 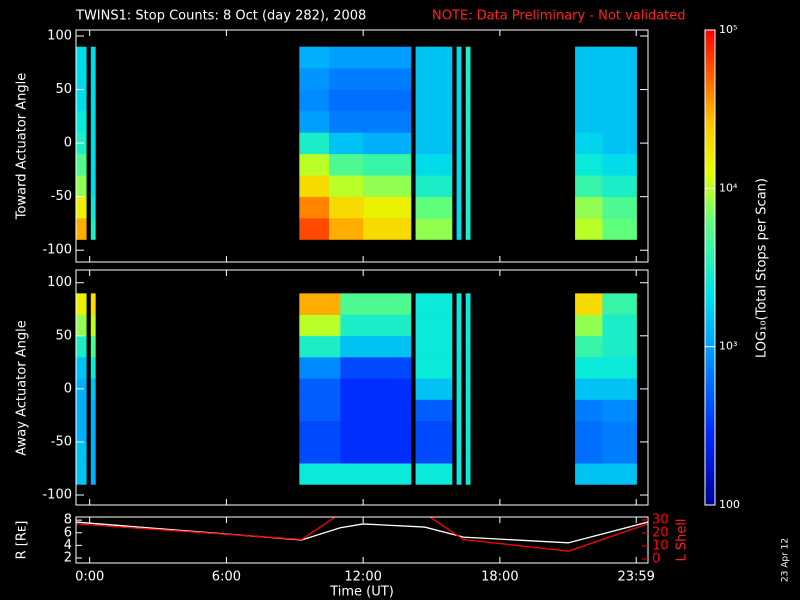 What do you see at coordinates (68, 143) in the screenshot?
I see `y-tick-label: 0` at bounding box center [68, 143].